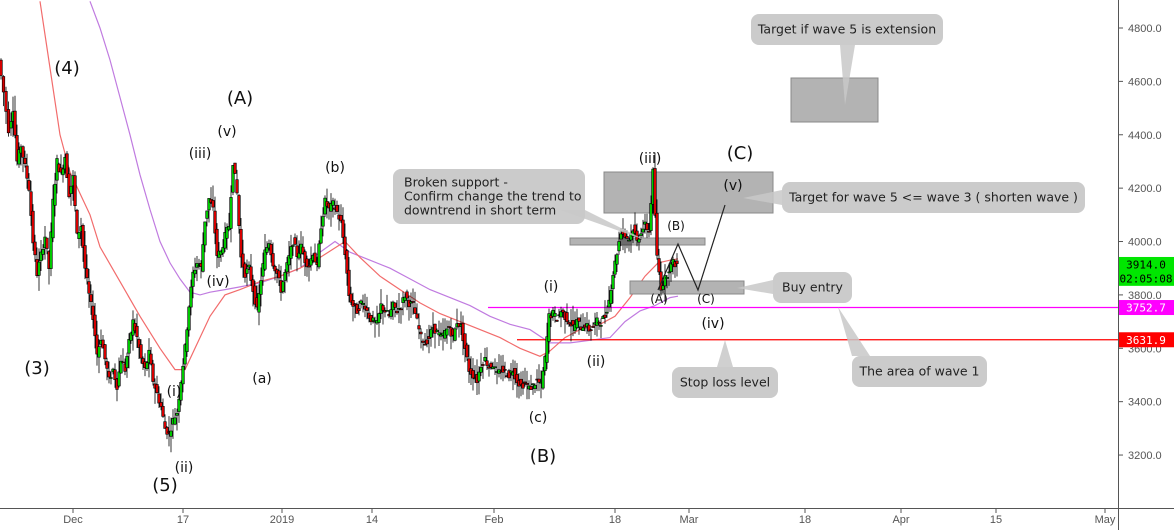  What do you see at coordinates (1145, 136) in the screenshot?
I see `price-tick-label: 4400.0` at bounding box center [1145, 136].